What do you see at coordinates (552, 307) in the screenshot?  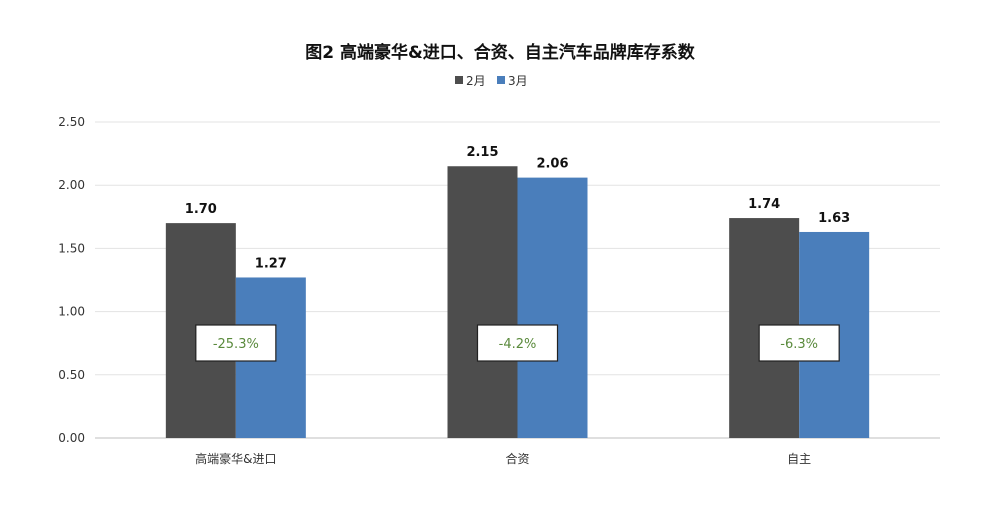 I see `bar-mar` at bounding box center [552, 307].